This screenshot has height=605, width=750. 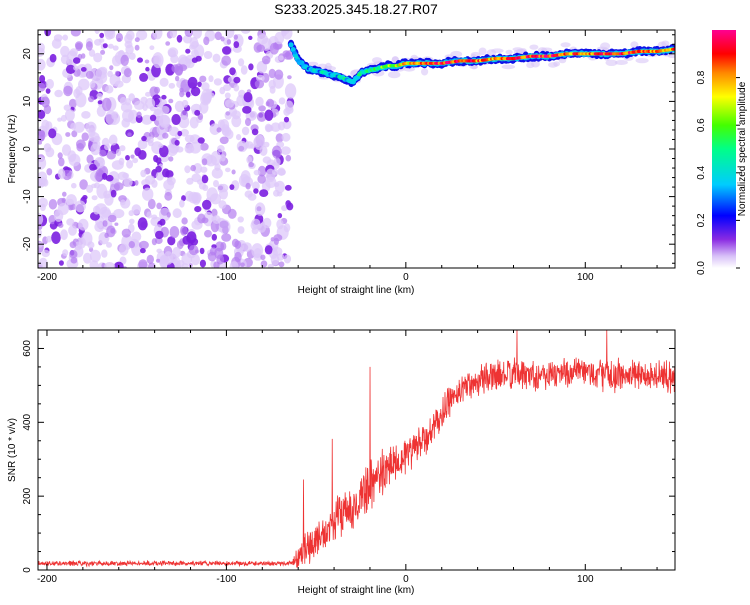 I want to click on snr-ylabel: SNR (10 * v/v), so click(x=12, y=450).